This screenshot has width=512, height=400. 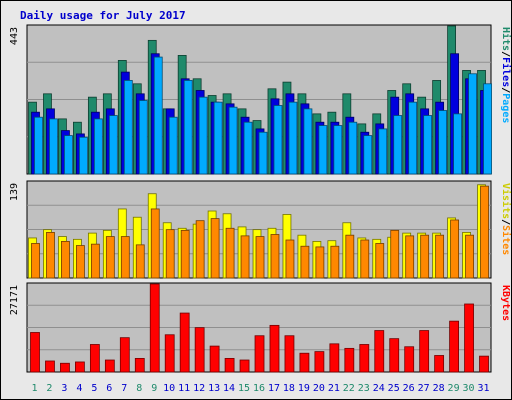 I want to click on day-label: 2, so click(x=49, y=388).